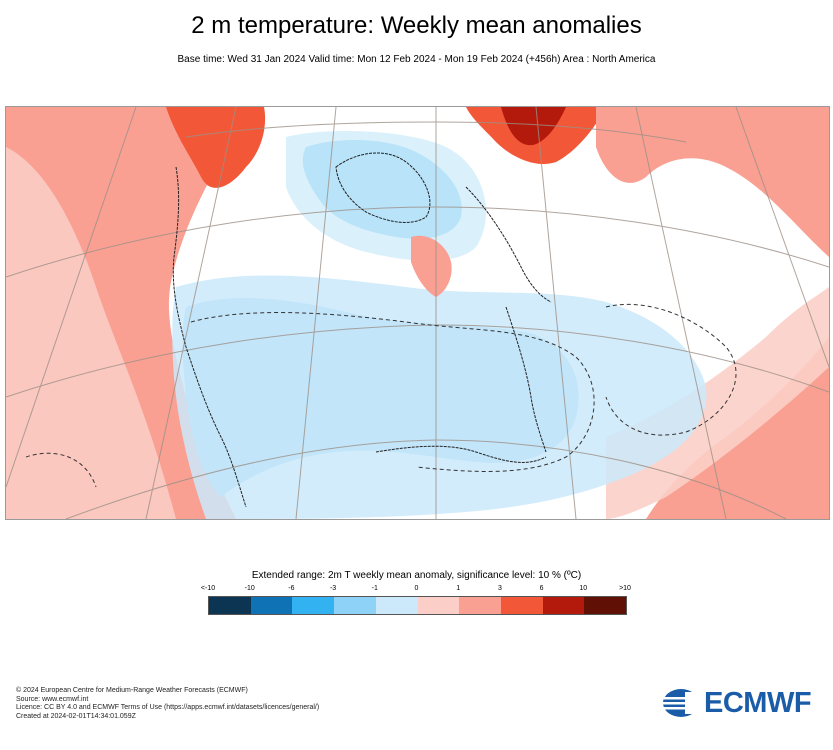 This screenshot has height=750, width=833. I want to click on ecmwf-logo-text: ECMWF, so click(758, 702).